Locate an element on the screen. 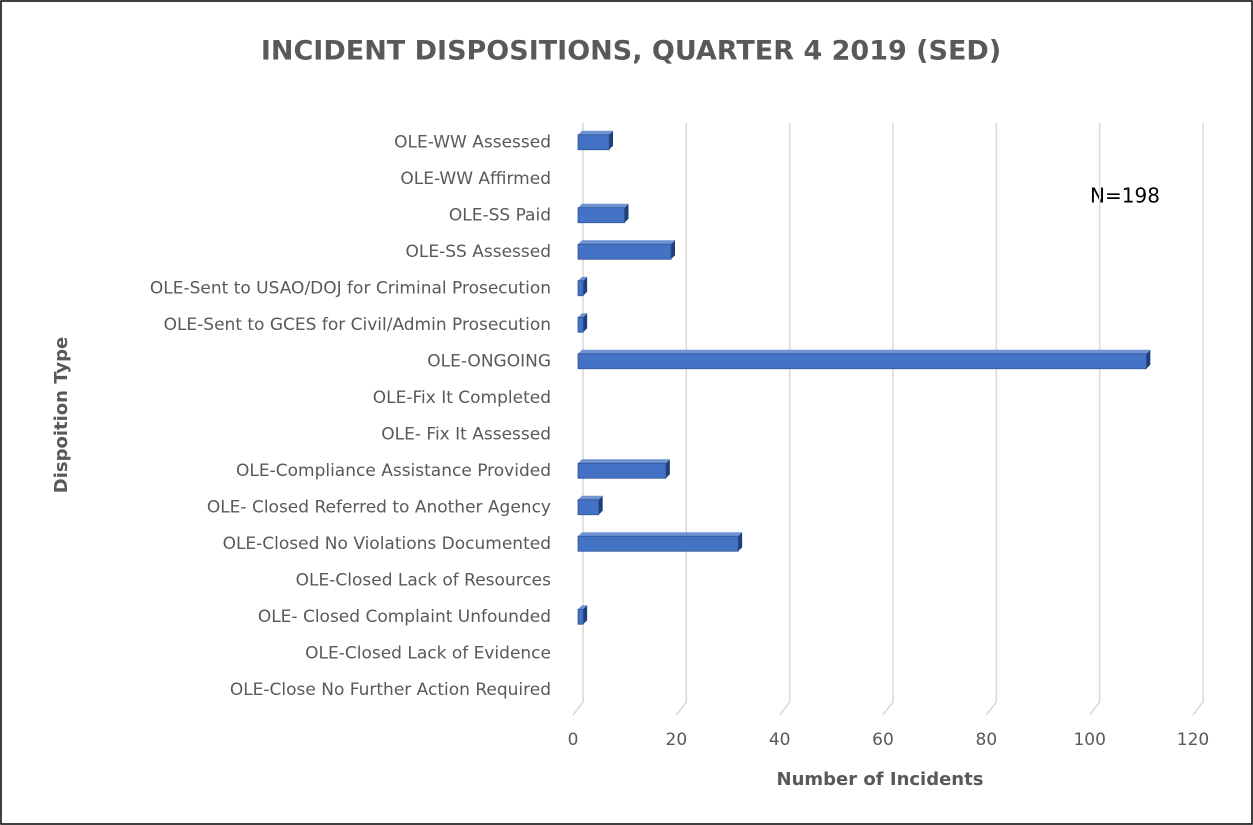 This screenshot has width=1253, height=825. x-tick-label: 60 is located at coordinates (883, 740).